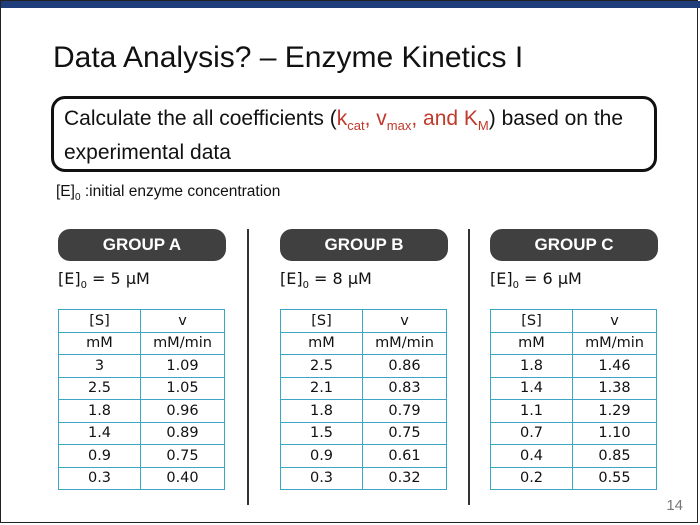 Image resolution: width=700 pixels, height=525 pixels. Describe the element at coordinates (531, 411) in the screenshot. I see `table-cell: 1.1` at that location.